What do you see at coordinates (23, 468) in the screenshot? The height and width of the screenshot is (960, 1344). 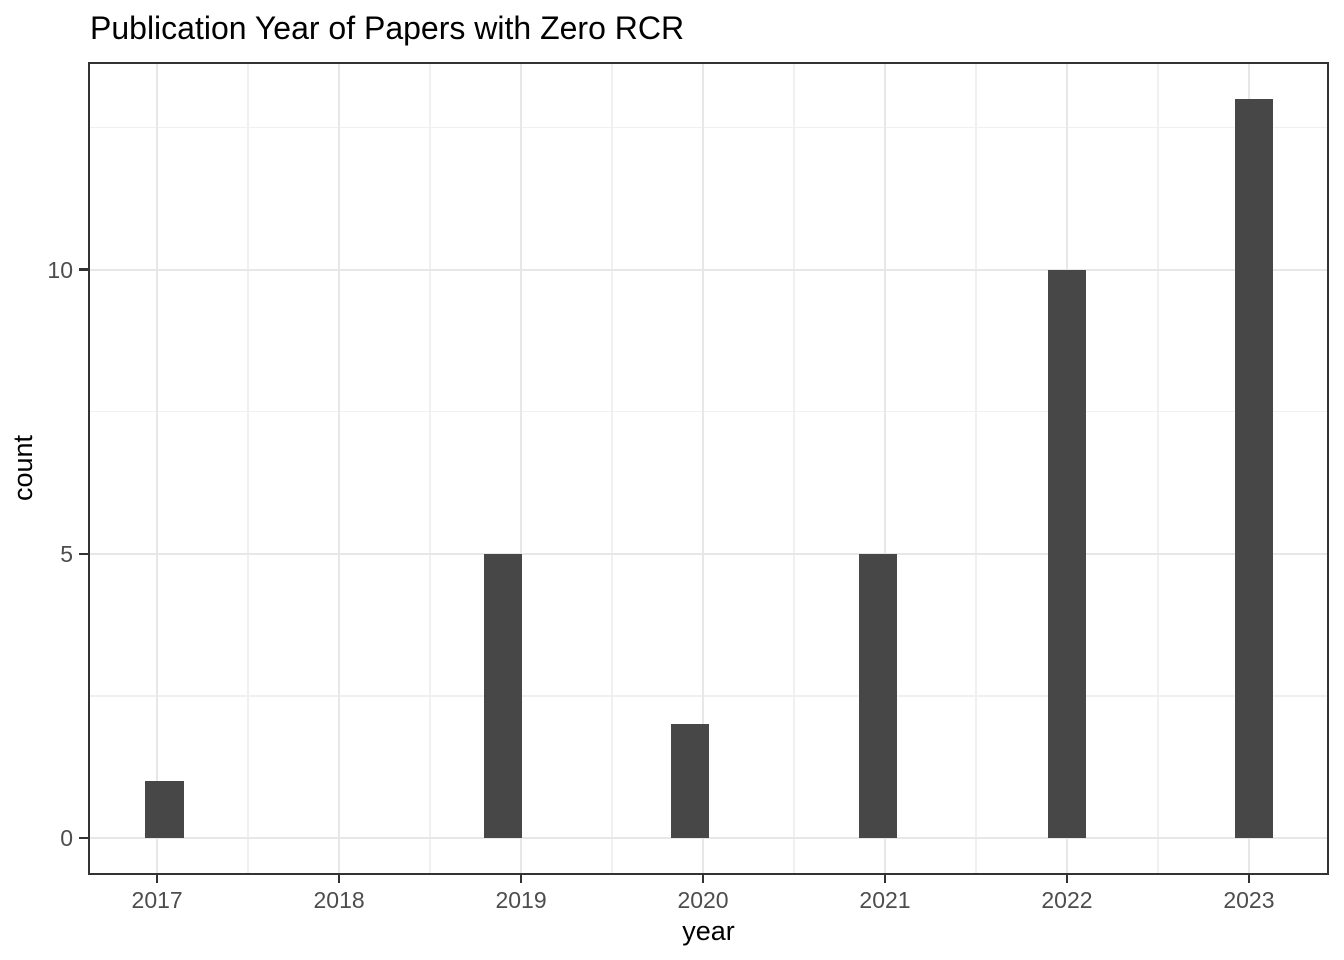 I see `y-axis-title: count` at bounding box center [23, 468].